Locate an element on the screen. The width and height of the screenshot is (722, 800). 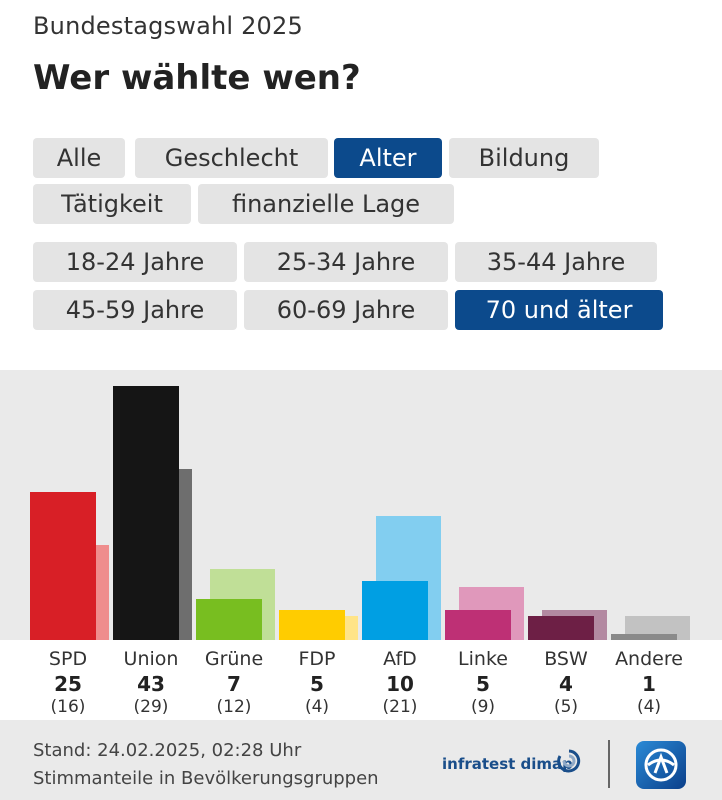
party-name: FDP is located at coordinates (317, 659).